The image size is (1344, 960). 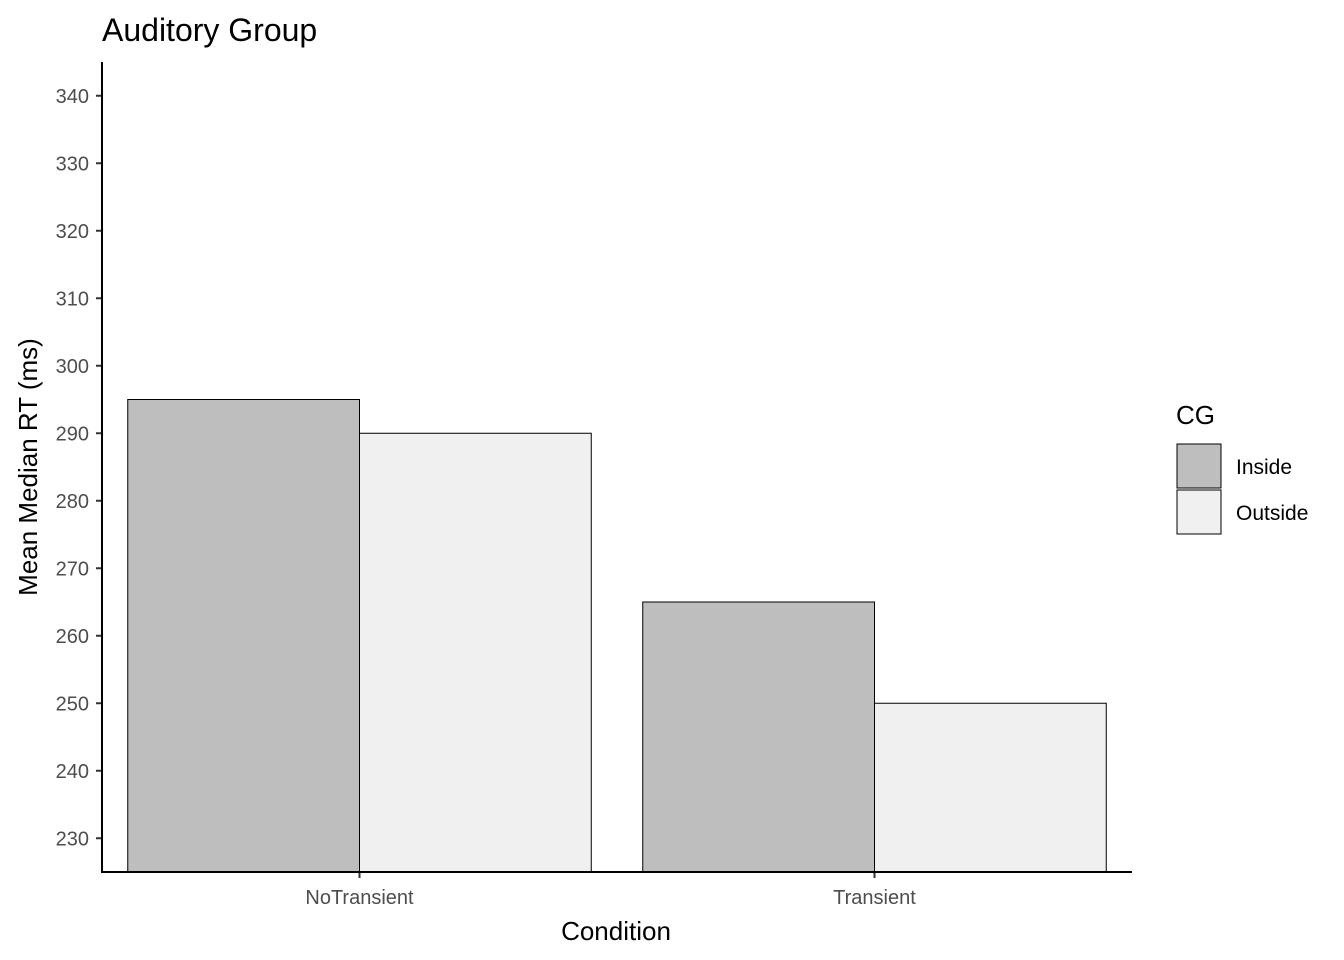 What do you see at coordinates (475, 652) in the screenshot?
I see `bar-outside-notransient` at bounding box center [475, 652].